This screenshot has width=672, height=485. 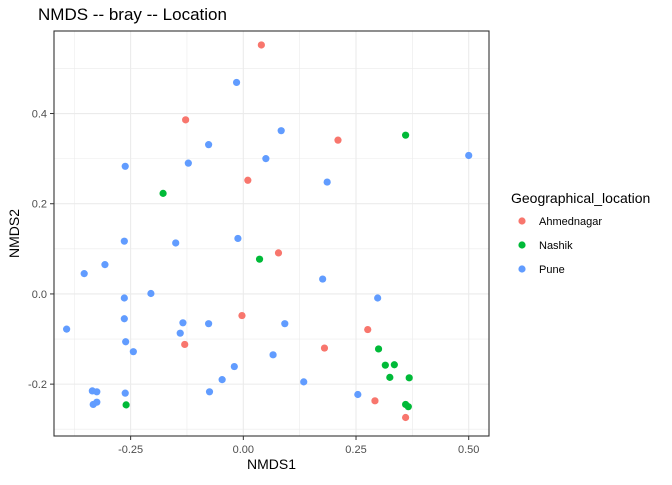 What do you see at coordinates (14, 233) in the screenshot?
I see `y-axis-label: NMDS2` at bounding box center [14, 233].